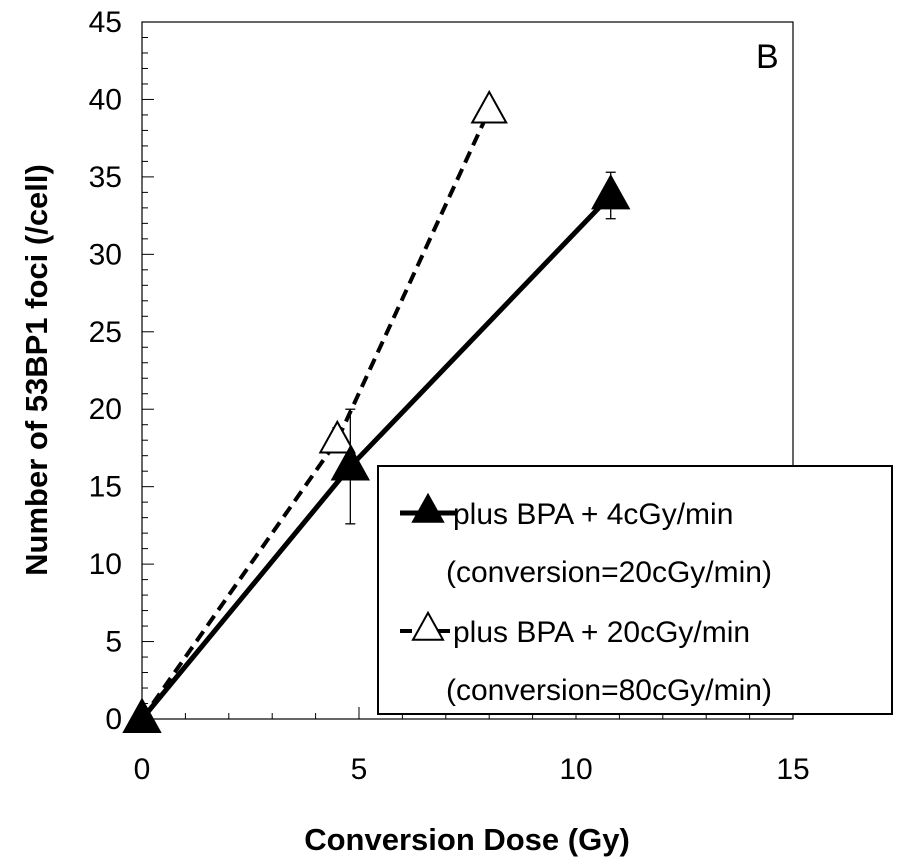  What do you see at coordinates (105, 177) in the screenshot?
I see `y-tick-label: 35` at bounding box center [105, 177].